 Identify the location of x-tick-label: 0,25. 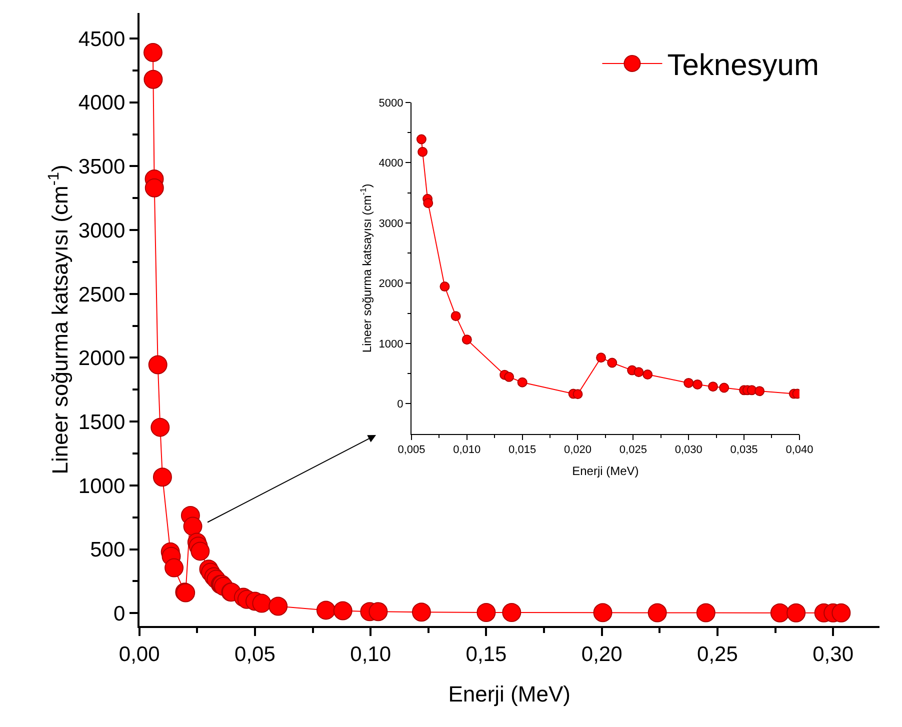
(717, 654).